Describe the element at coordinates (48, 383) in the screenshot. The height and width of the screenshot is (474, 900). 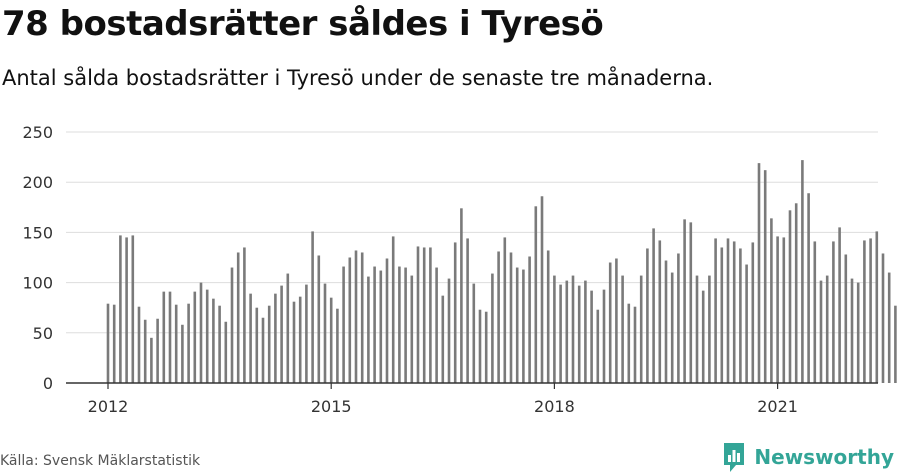
I see `y-tick-label: 0` at that location.